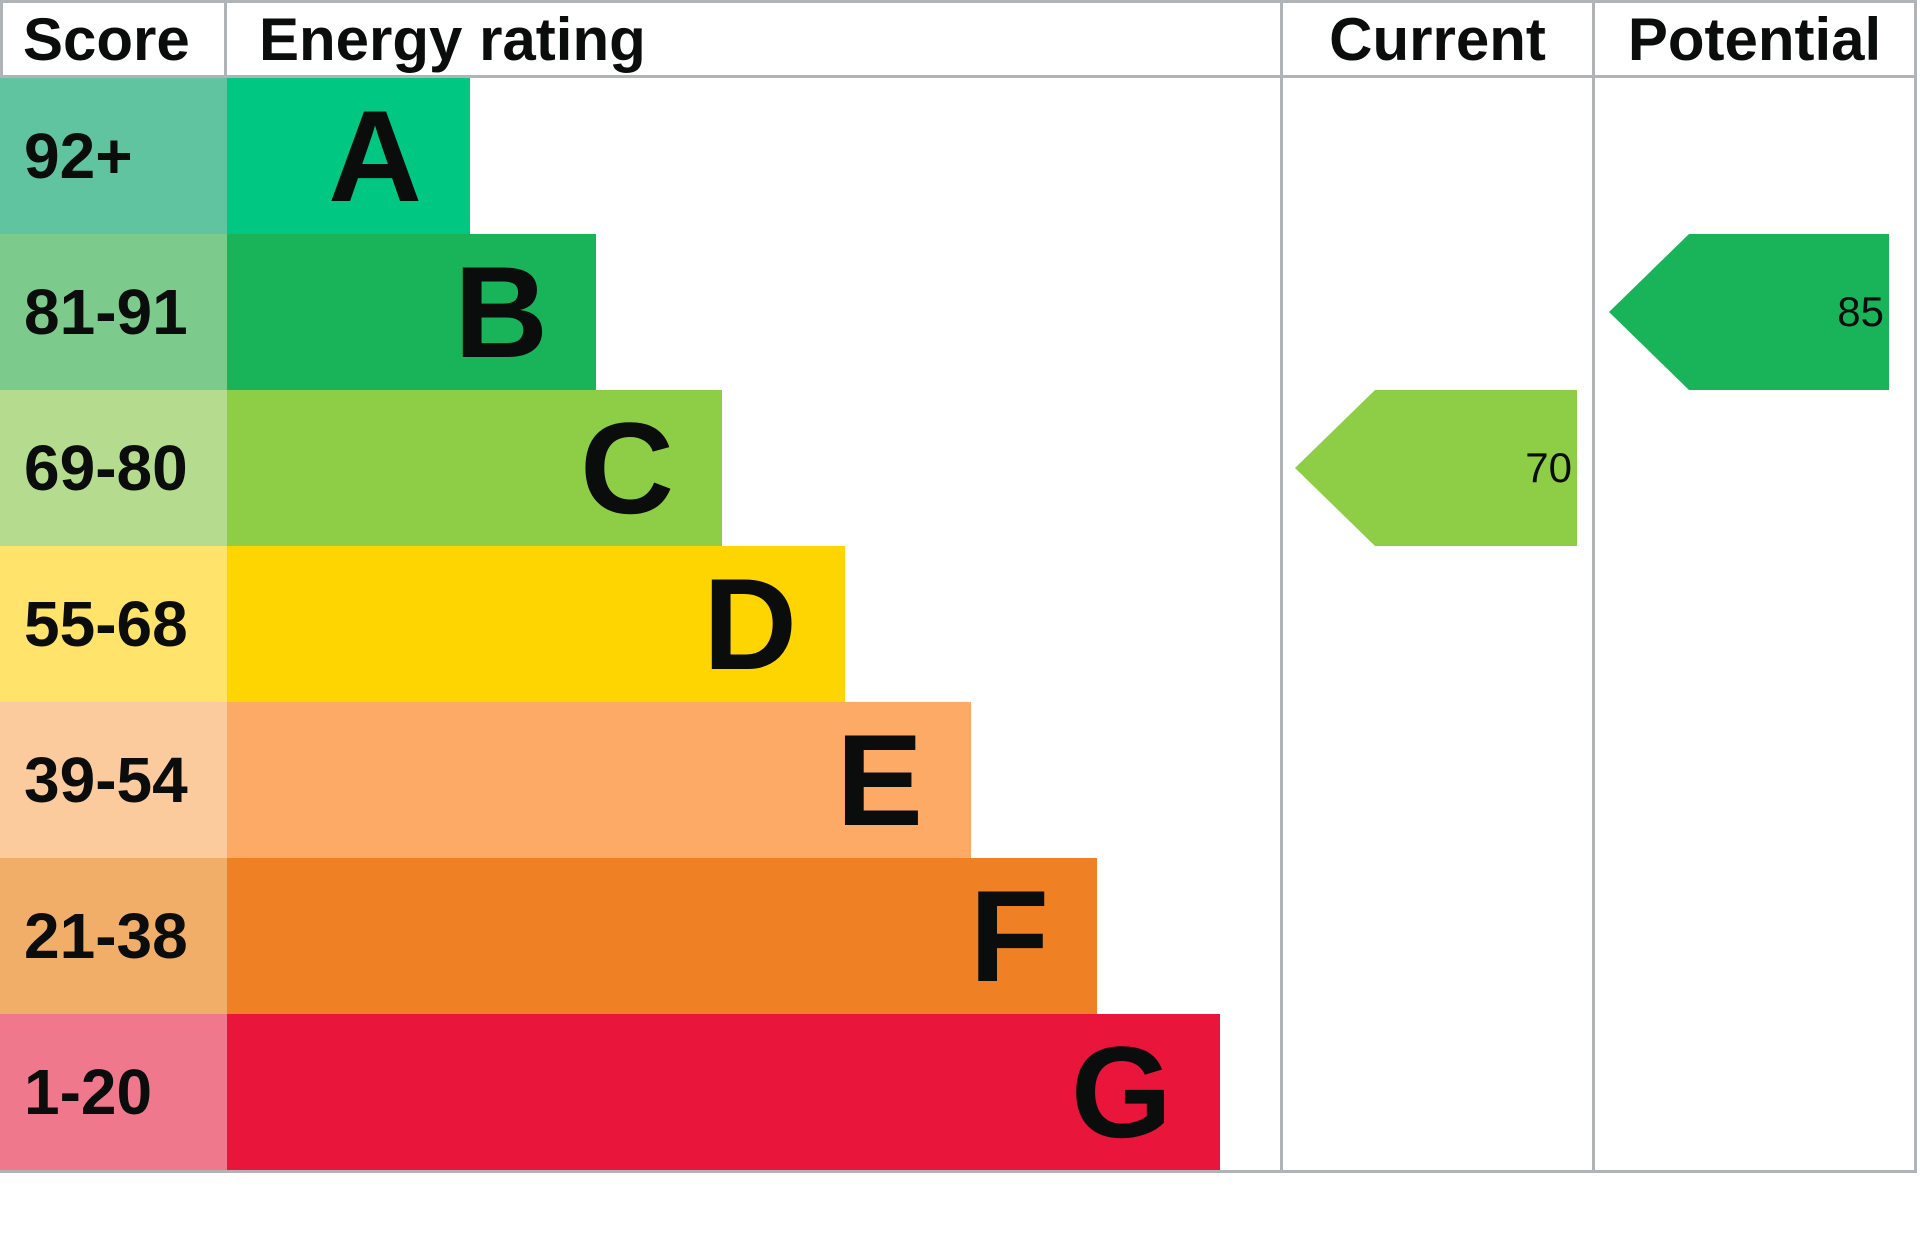 Image resolution: width=1920 pixels, height=1249 pixels. What do you see at coordinates (536, 624) in the screenshot?
I see `band-bar-d: D` at bounding box center [536, 624].